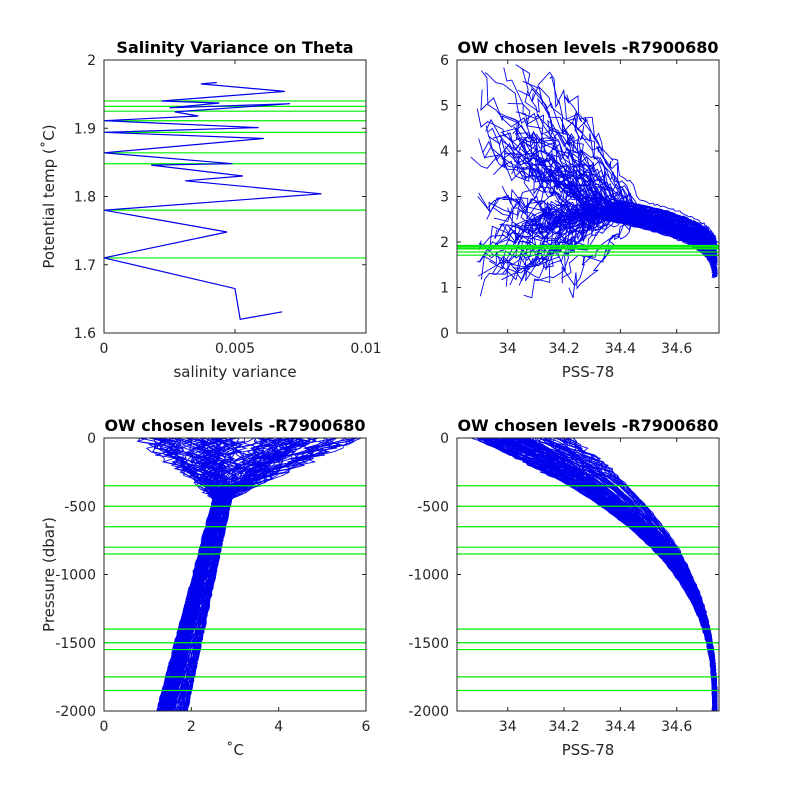  Describe the element at coordinates (49, 574) in the screenshot. I see `y-axis-label: Pressure (dbar)` at that location.